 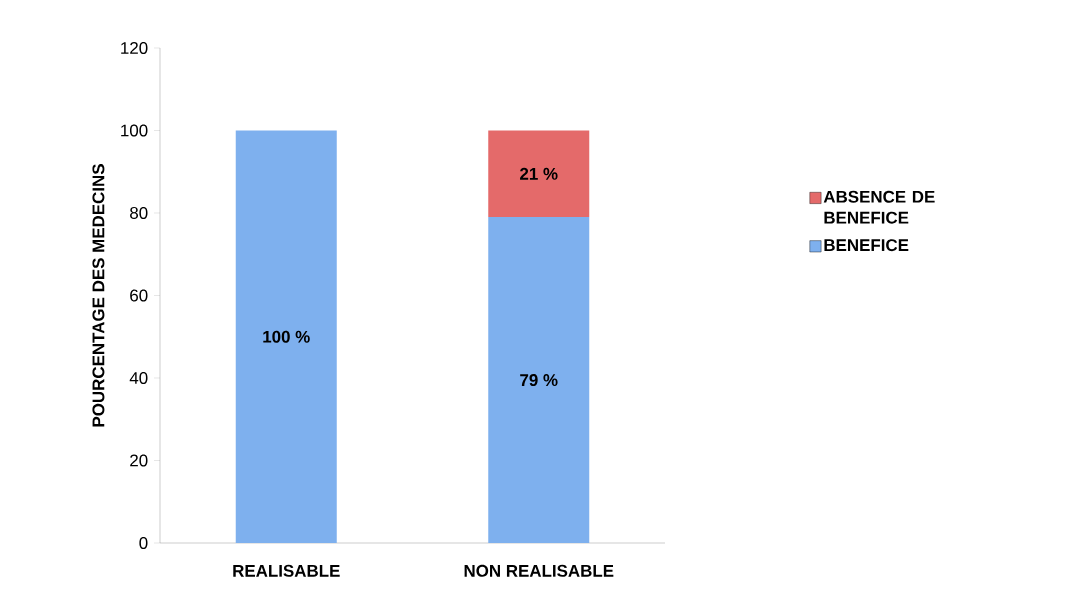 What do you see at coordinates (539, 570) in the screenshot?
I see `x-tick-label: NON REALISABLE` at bounding box center [539, 570].